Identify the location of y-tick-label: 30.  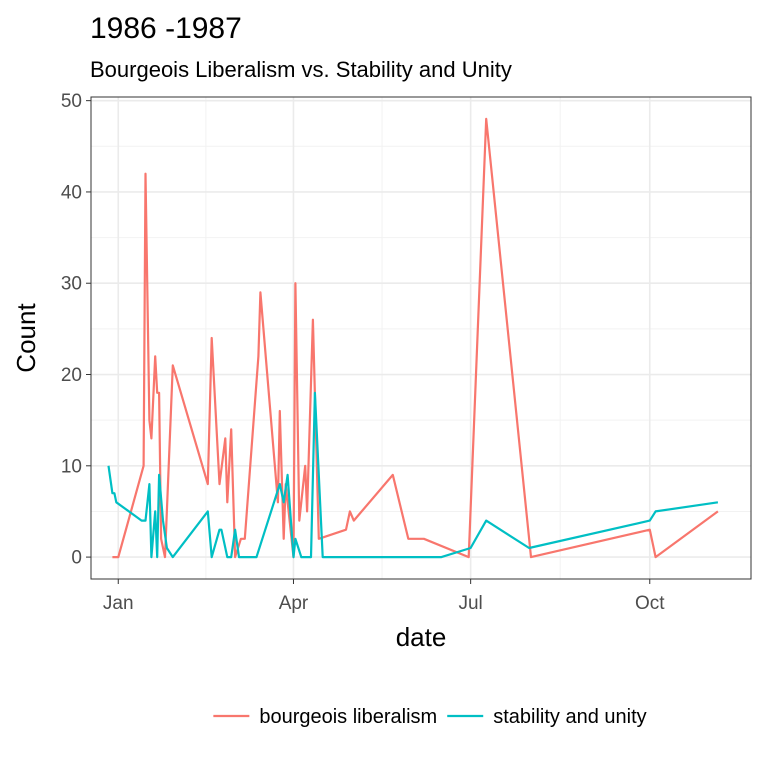
(71, 284).